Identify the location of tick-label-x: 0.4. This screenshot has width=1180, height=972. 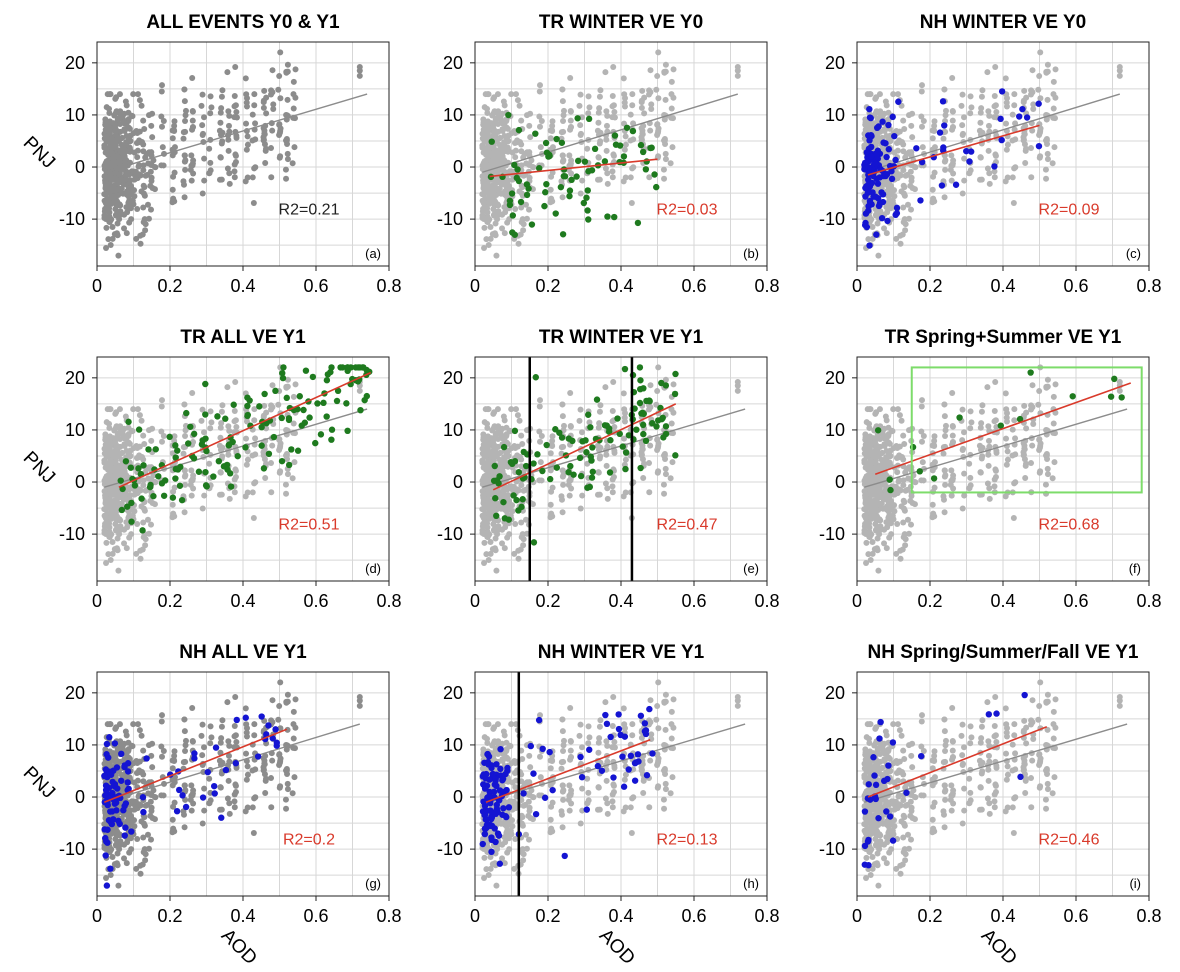
(620, 286).